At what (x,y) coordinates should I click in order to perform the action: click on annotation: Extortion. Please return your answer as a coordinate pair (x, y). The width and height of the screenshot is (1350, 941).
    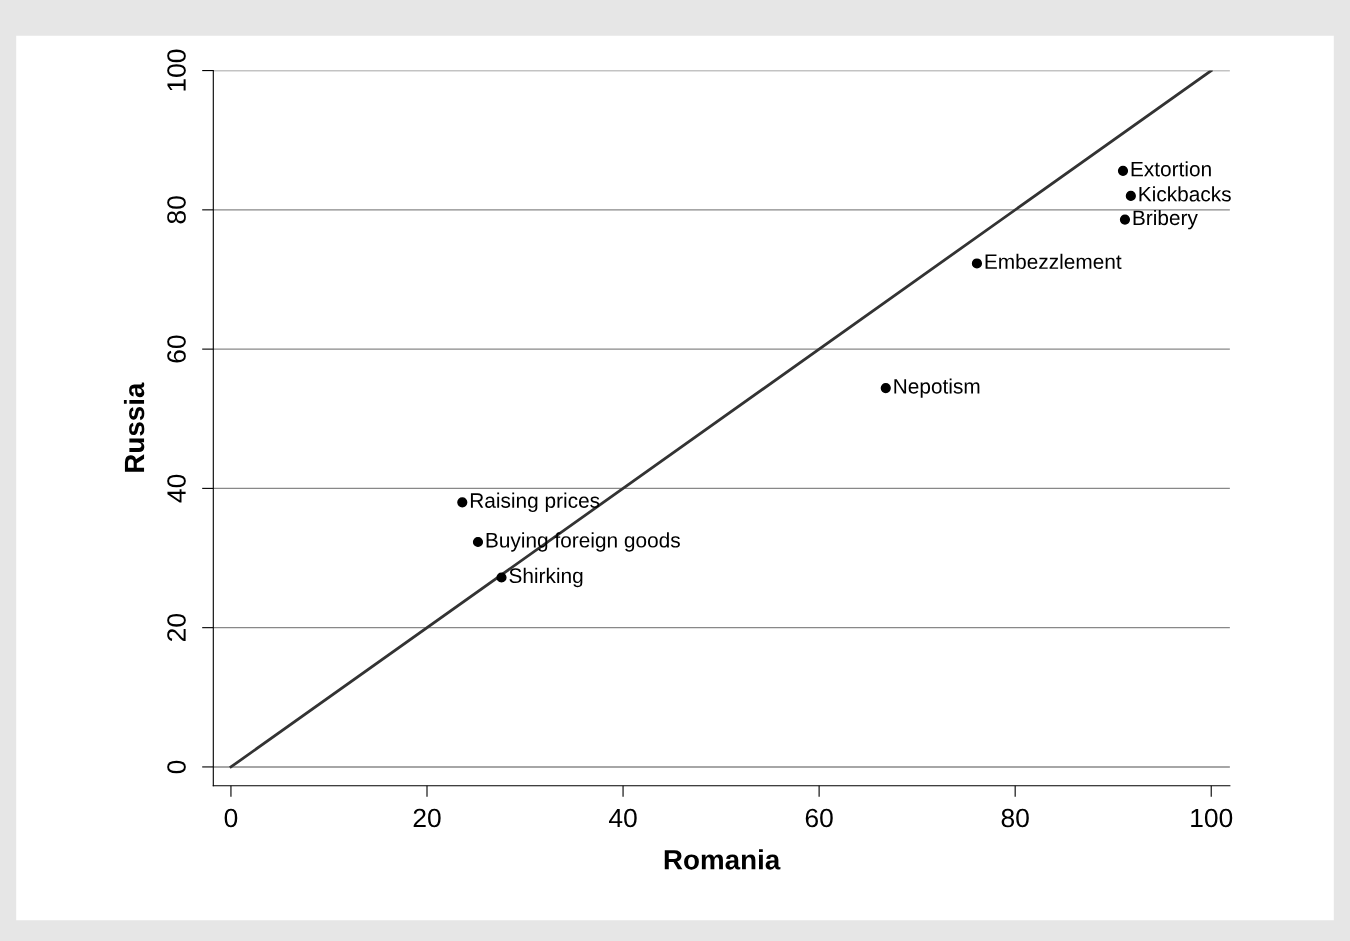
    Looking at the image, I should click on (1171, 169).